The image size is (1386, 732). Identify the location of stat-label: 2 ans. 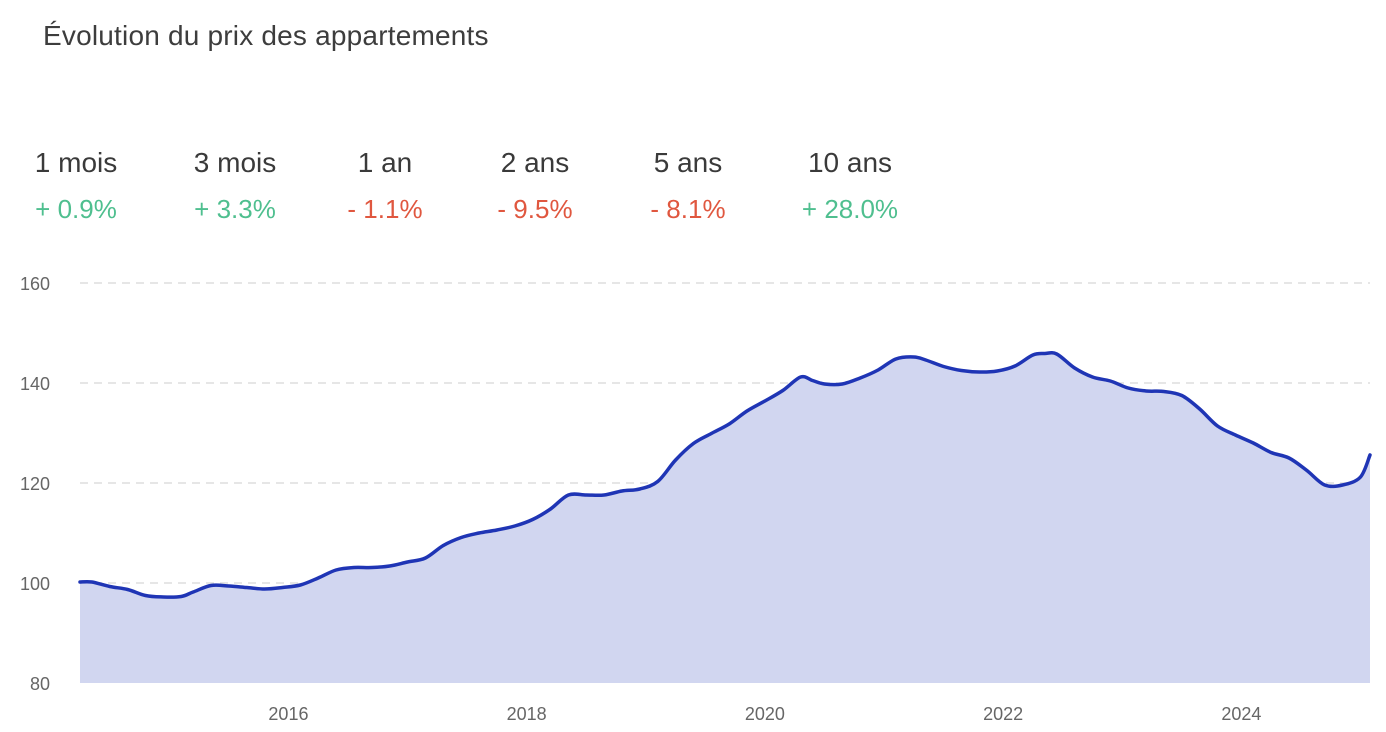
(535, 162).